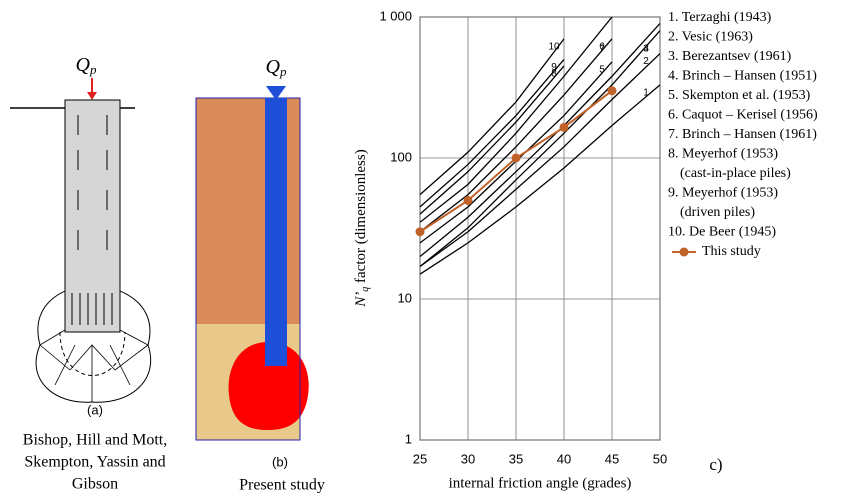 This screenshot has height=496, width=848. What do you see at coordinates (554, 46) in the screenshot?
I see `curve-label: 10` at bounding box center [554, 46].